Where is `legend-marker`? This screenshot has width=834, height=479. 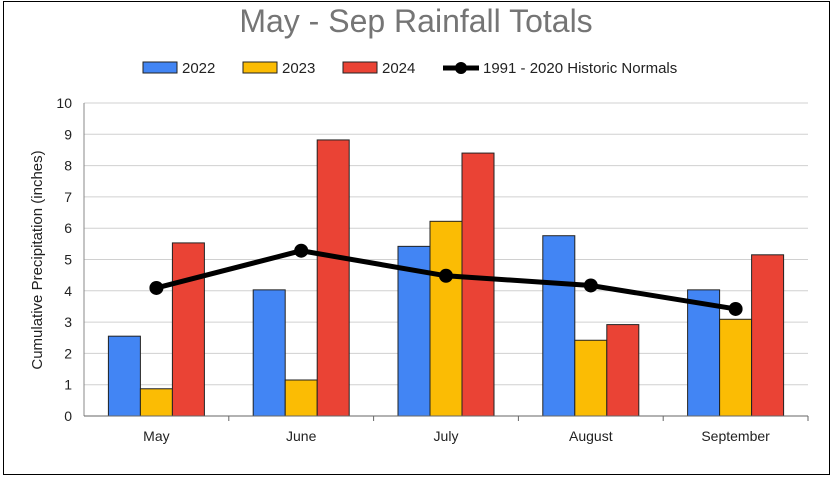
legend-marker is located at coordinates (461, 68).